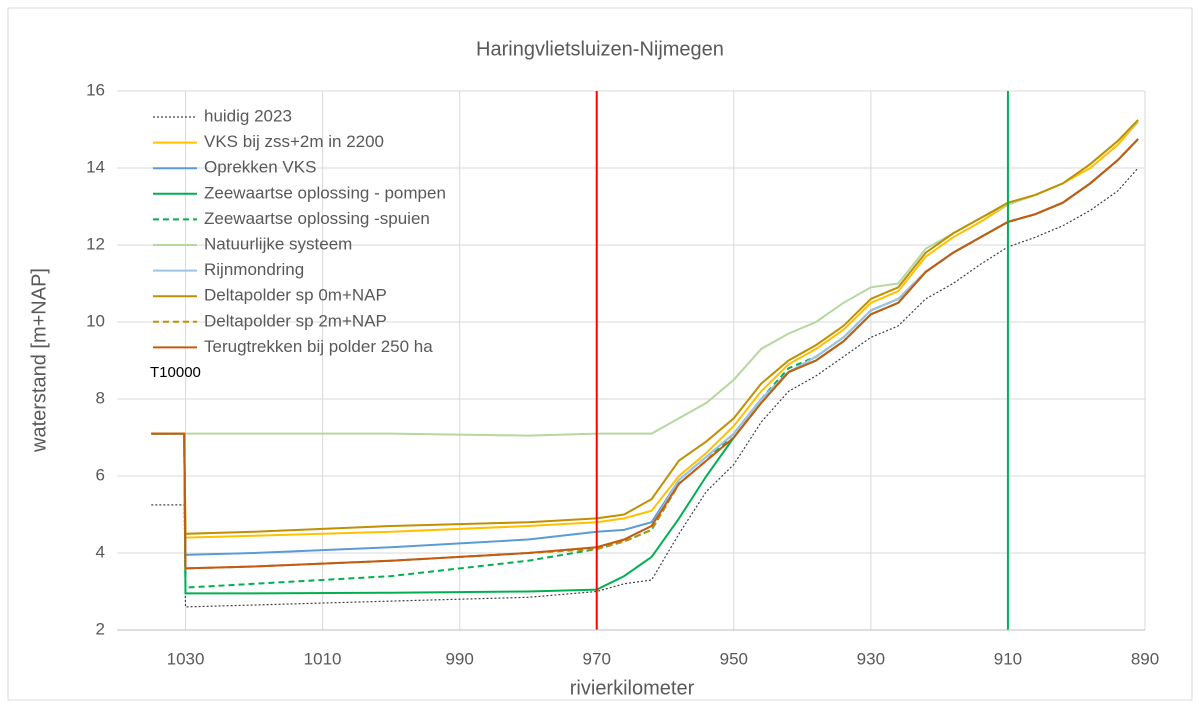  What do you see at coordinates (597, 658) in the screenshot?
I see `x-tick-label: 970` at bounding box center [597, 658].